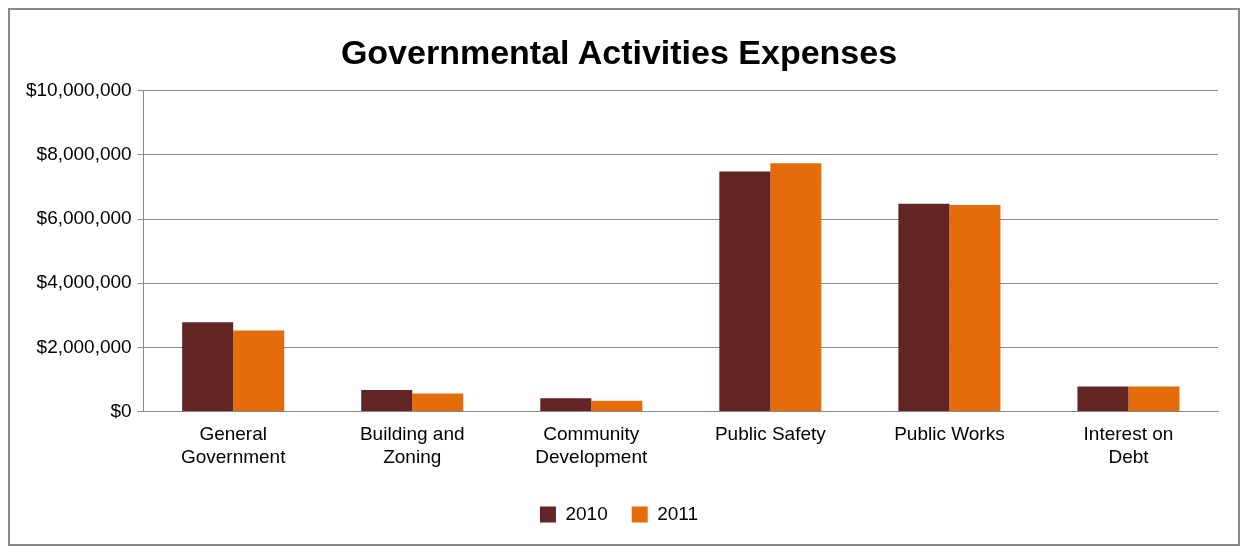 The width and height of the screenshot is (1248, 552). Describe the element at coordinates (233, 445) in the screenshot. I see `x-tick-label: General Government` at that location.